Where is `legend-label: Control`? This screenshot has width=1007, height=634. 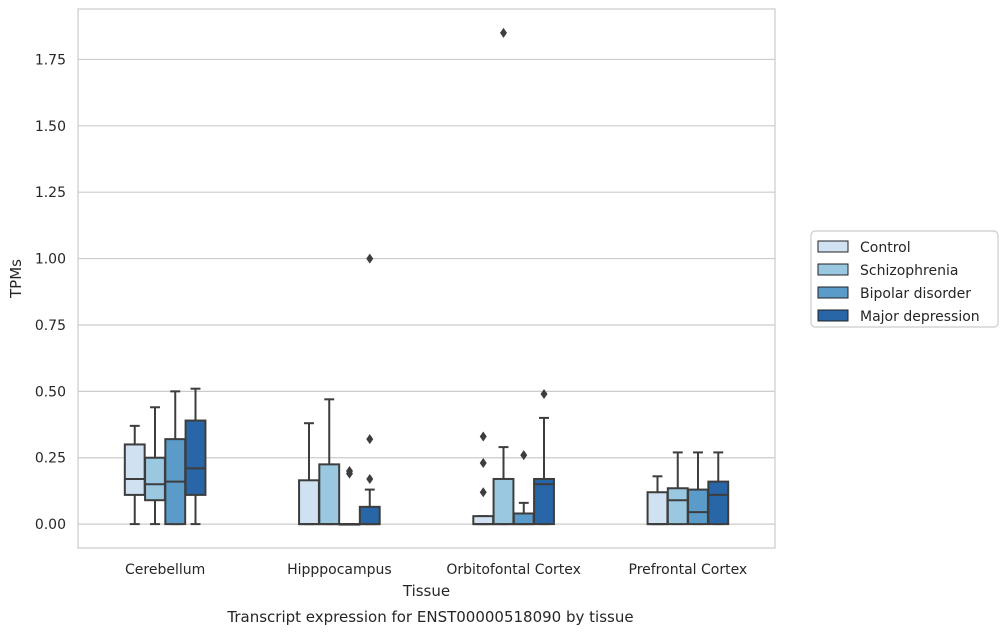 legend-label: Control is located at coordinates (885, 248).